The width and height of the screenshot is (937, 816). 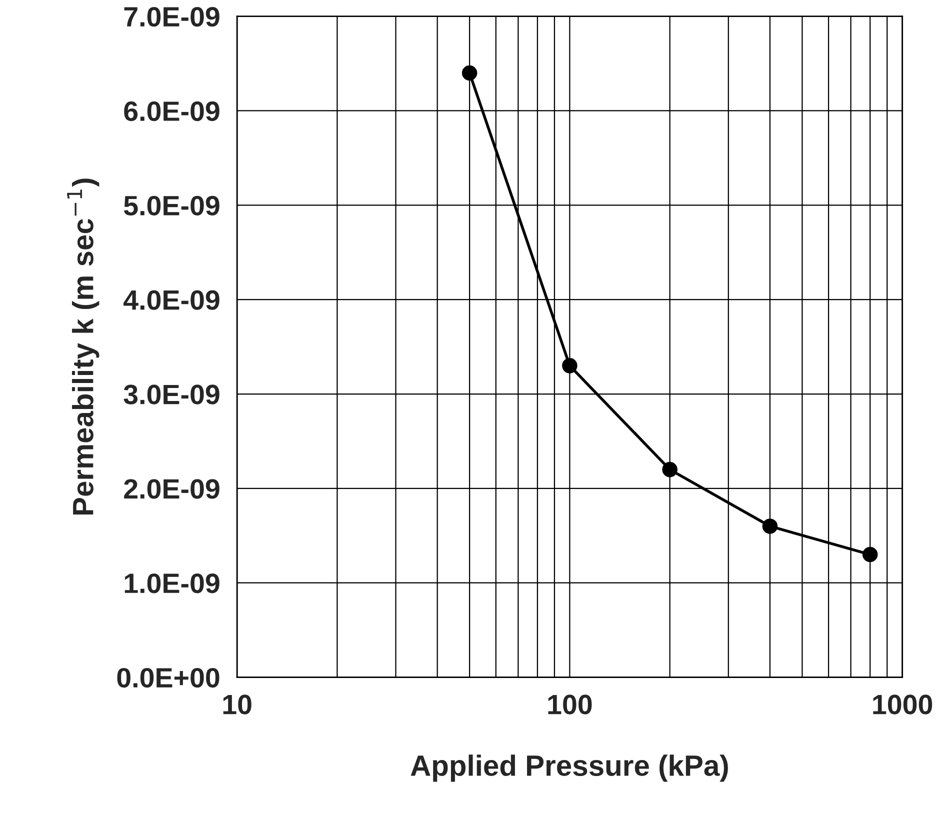 What do you see at coordinates (172, 394) in the screenshot?
I see `y-tick-label: 3.0E-09` at bounding box center [172, 394].